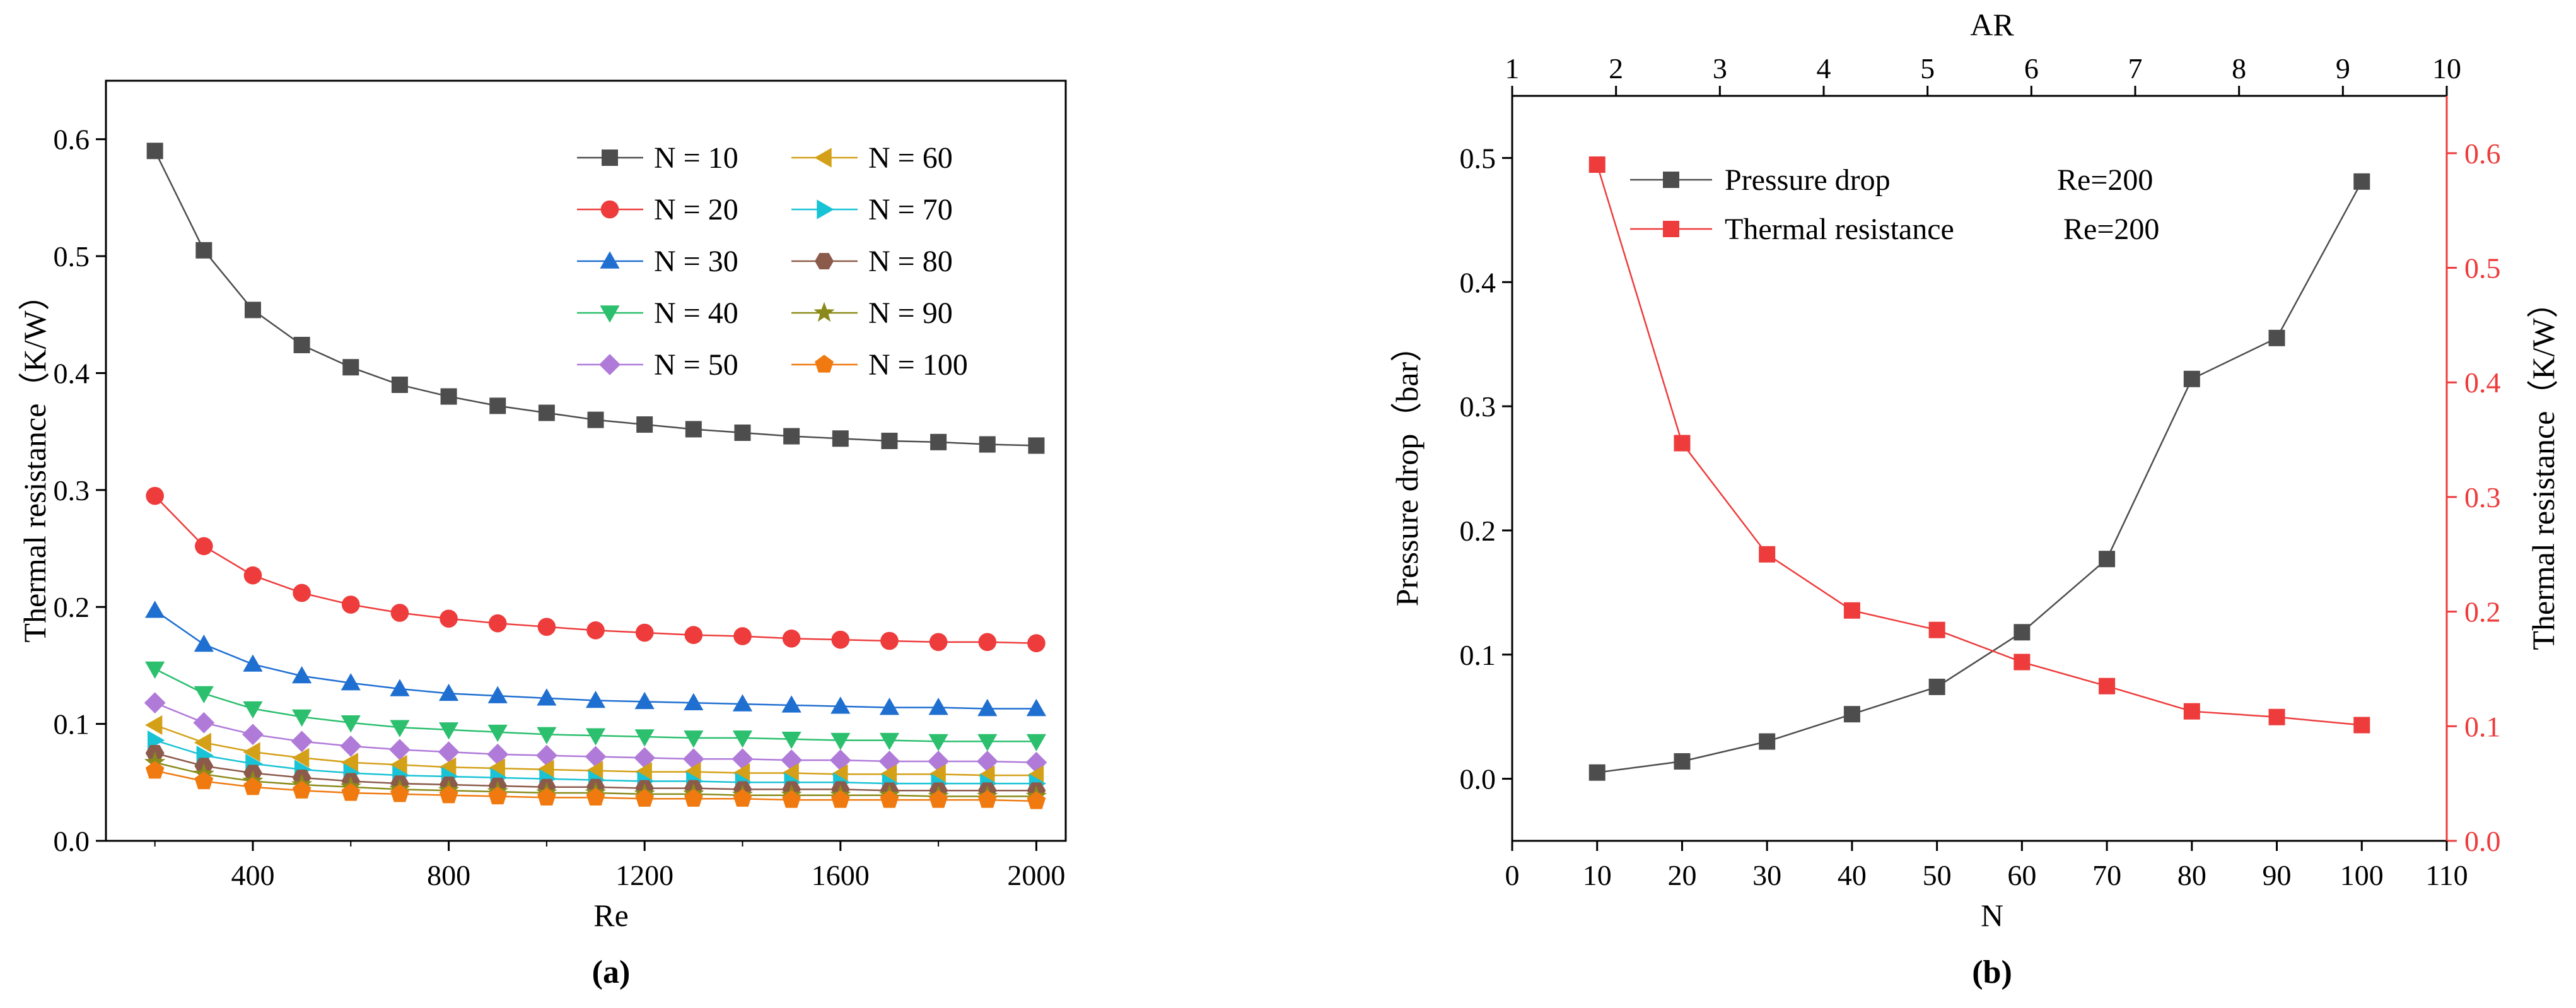  Describe the element at coordinates (2362, 875) in the screenshot. I see `x-tick-label: 100` at that location.